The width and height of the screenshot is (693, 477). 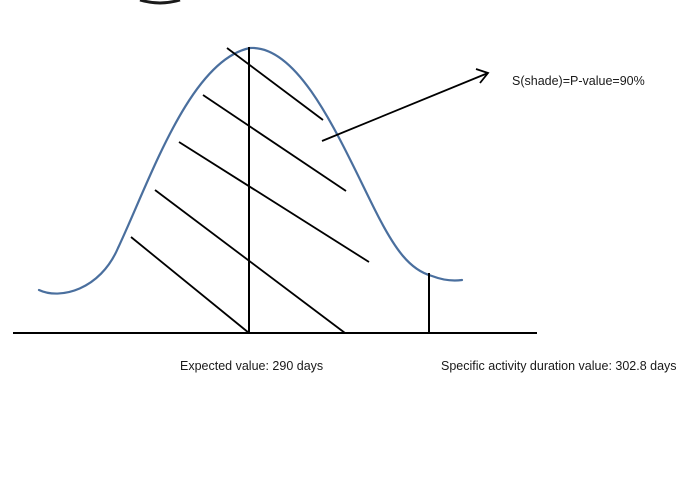 I want to click on expected-value-label: Expected value: 290 days, so click(x=252, y=366).